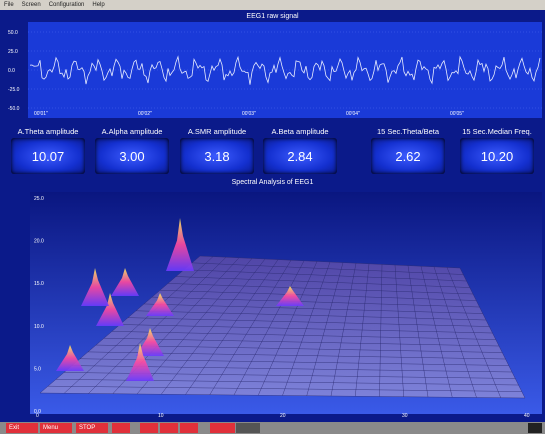 Image resolution: width=545 pixels, height=434 pixels. What do you see at coordinates (9, 5) in the screenshot?
I see `menu-item: File` at bounding box center [9, 5].